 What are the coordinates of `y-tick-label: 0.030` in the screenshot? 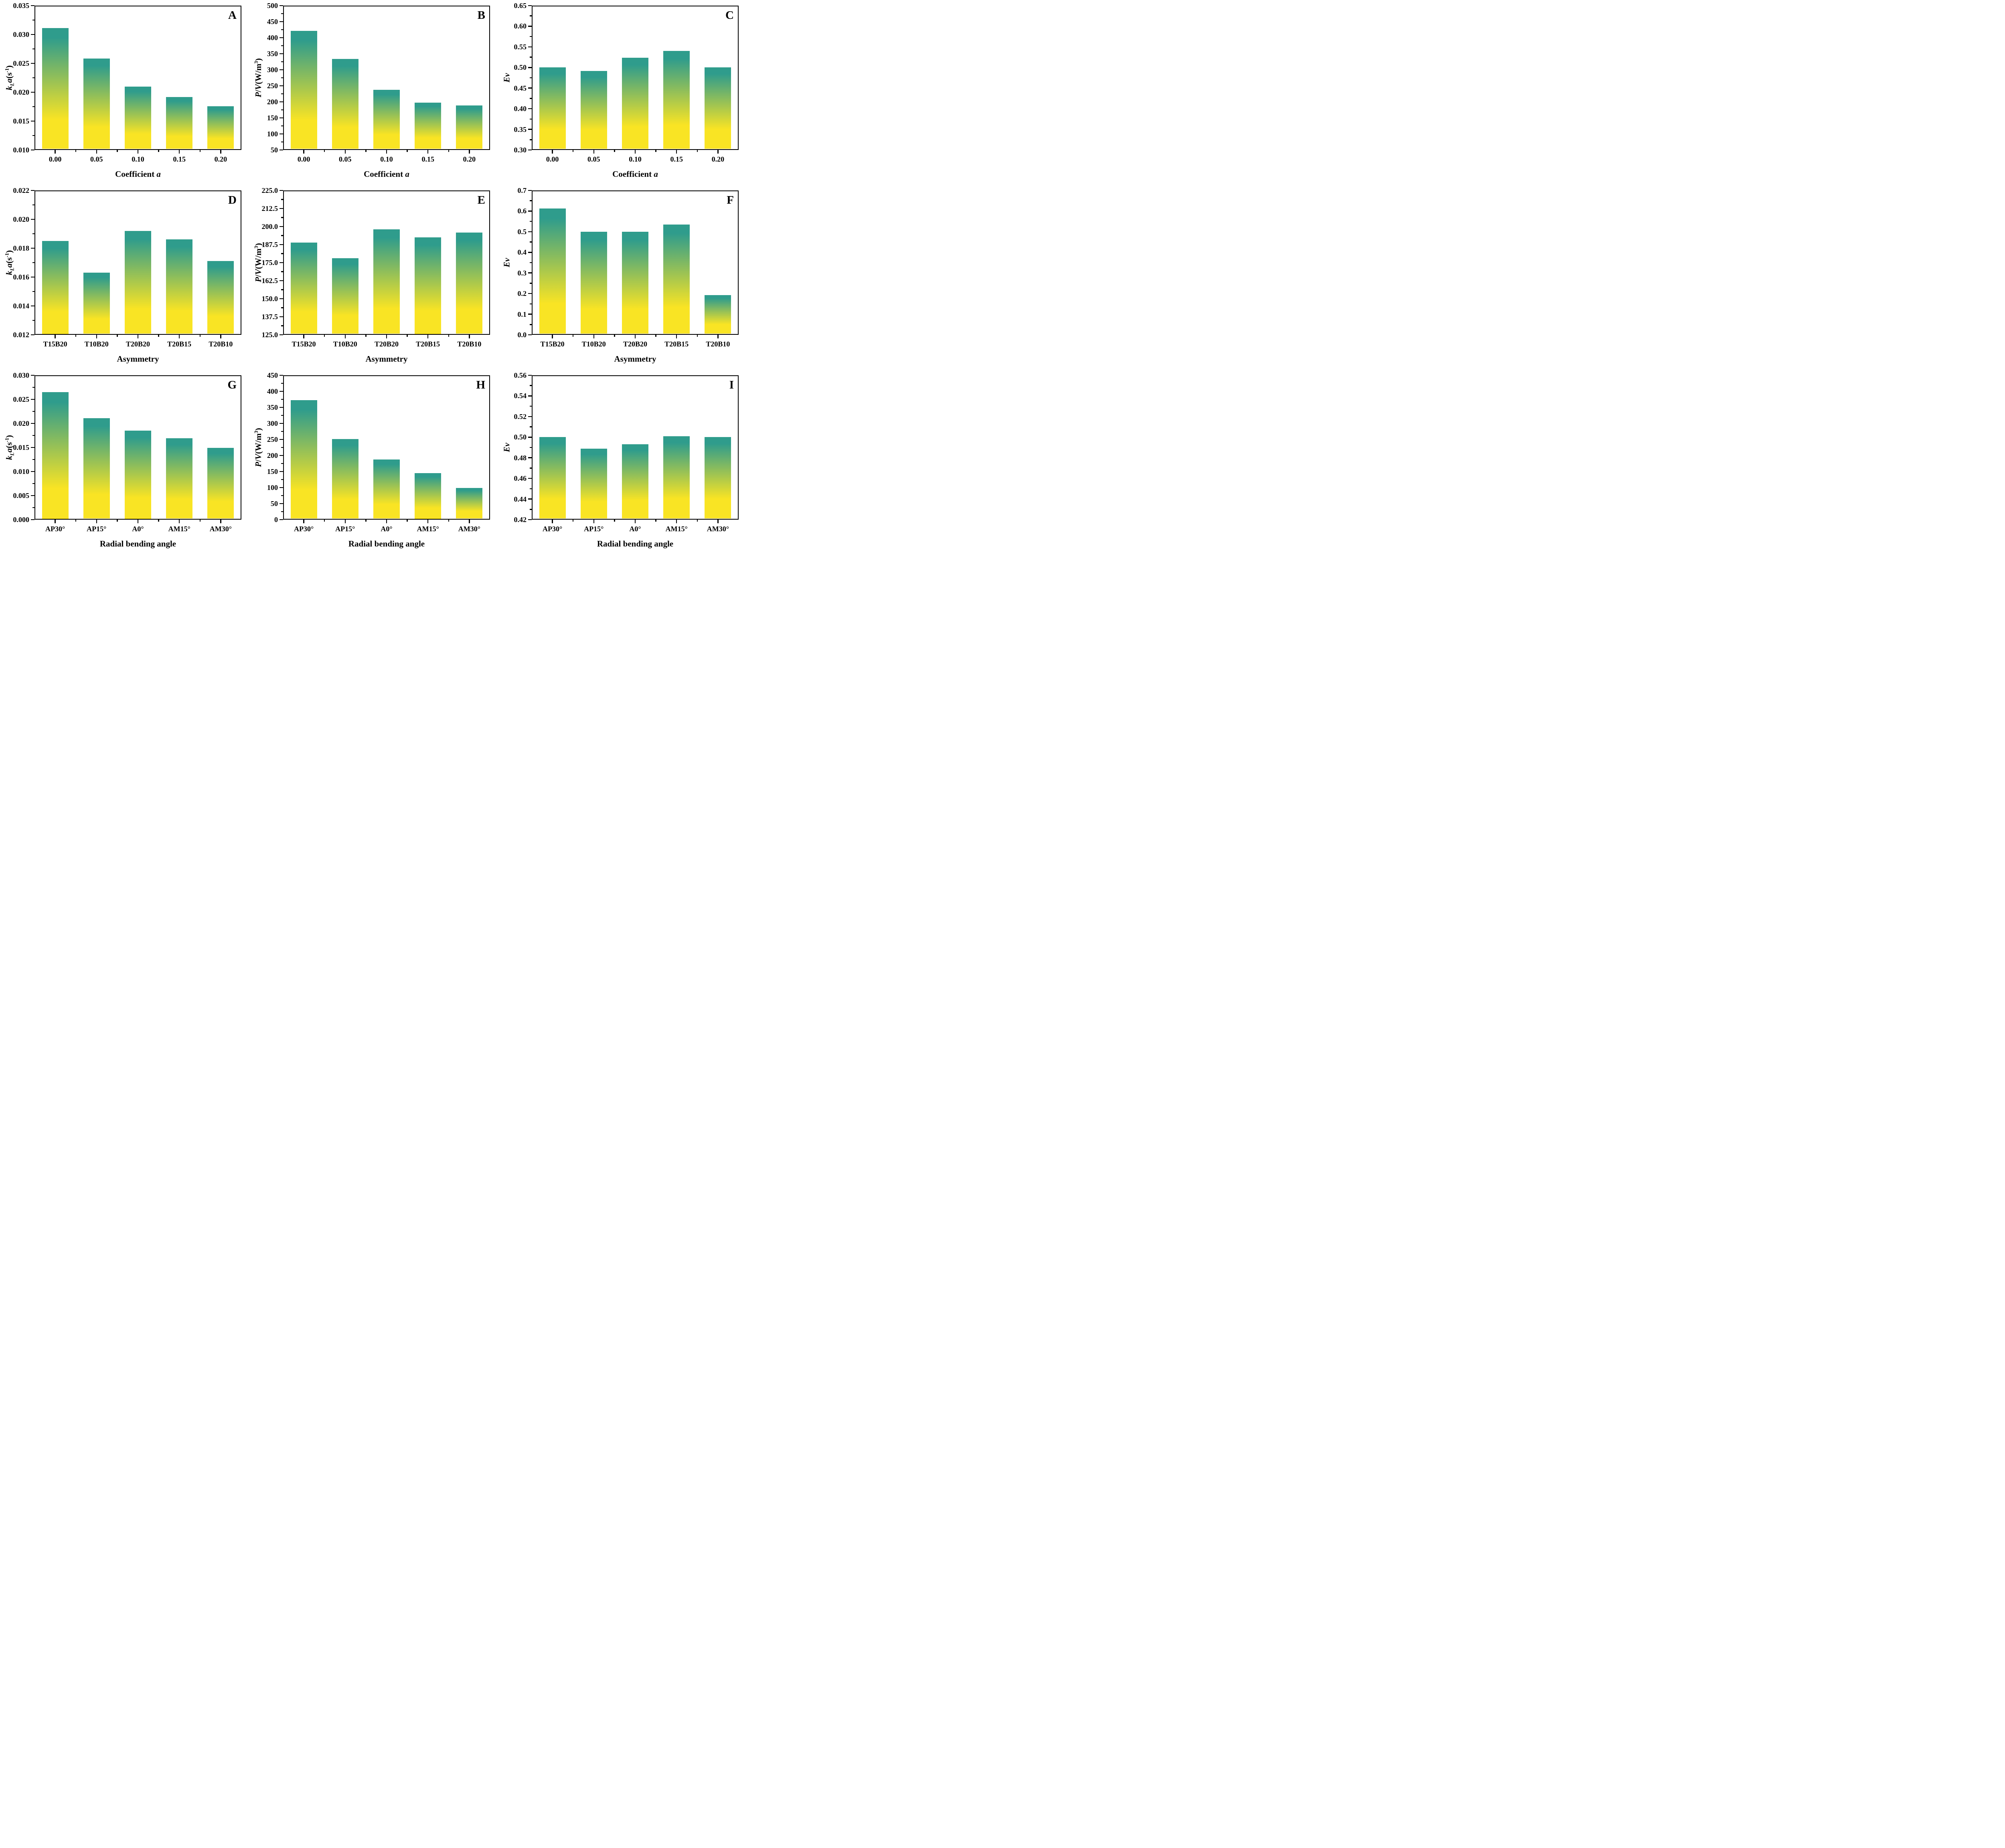 It's located at (21, 34).